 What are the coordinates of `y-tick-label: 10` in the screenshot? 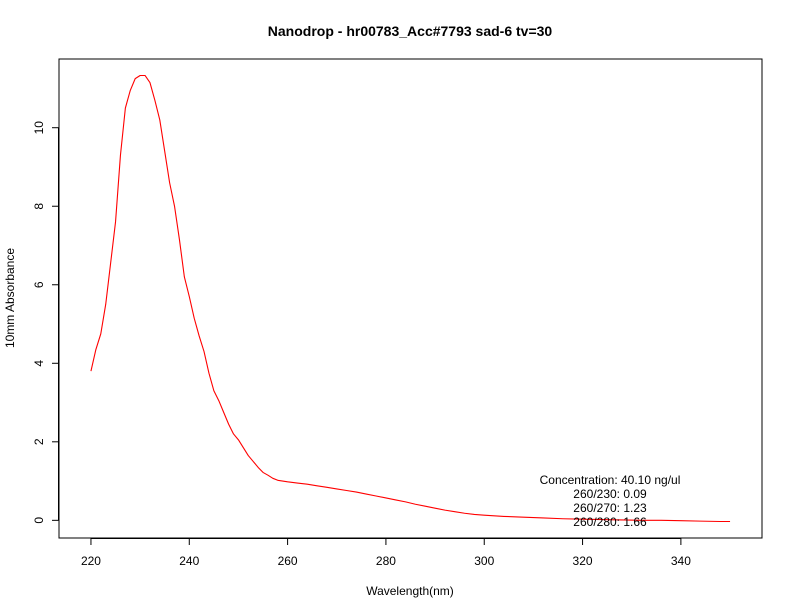 It's located at (39, 128).